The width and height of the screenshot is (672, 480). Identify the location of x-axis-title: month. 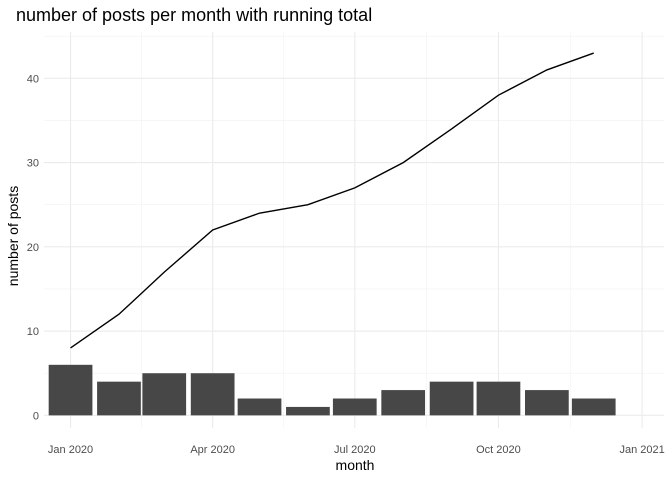
(355, 465).